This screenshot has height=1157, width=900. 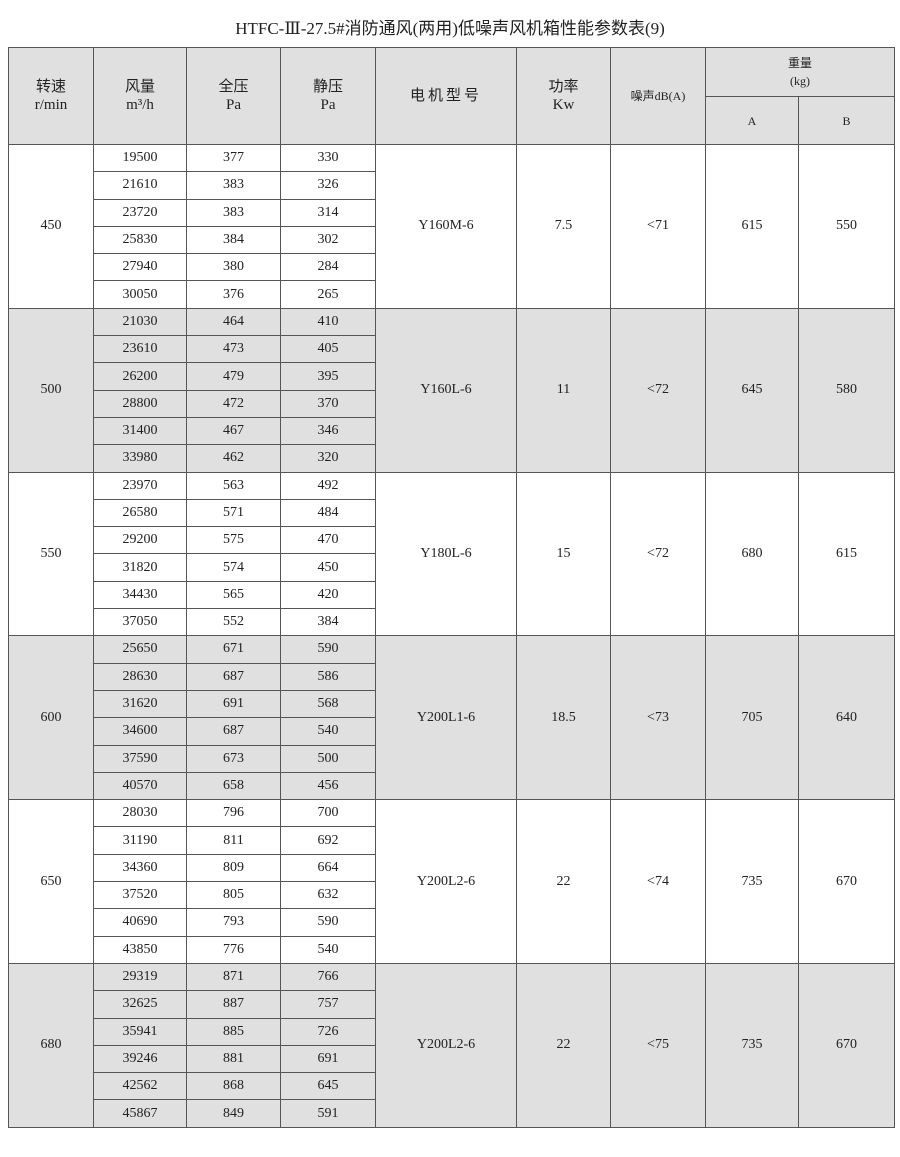 I want to click on static-pressure-cell: 326, so click(x=328, y=185).